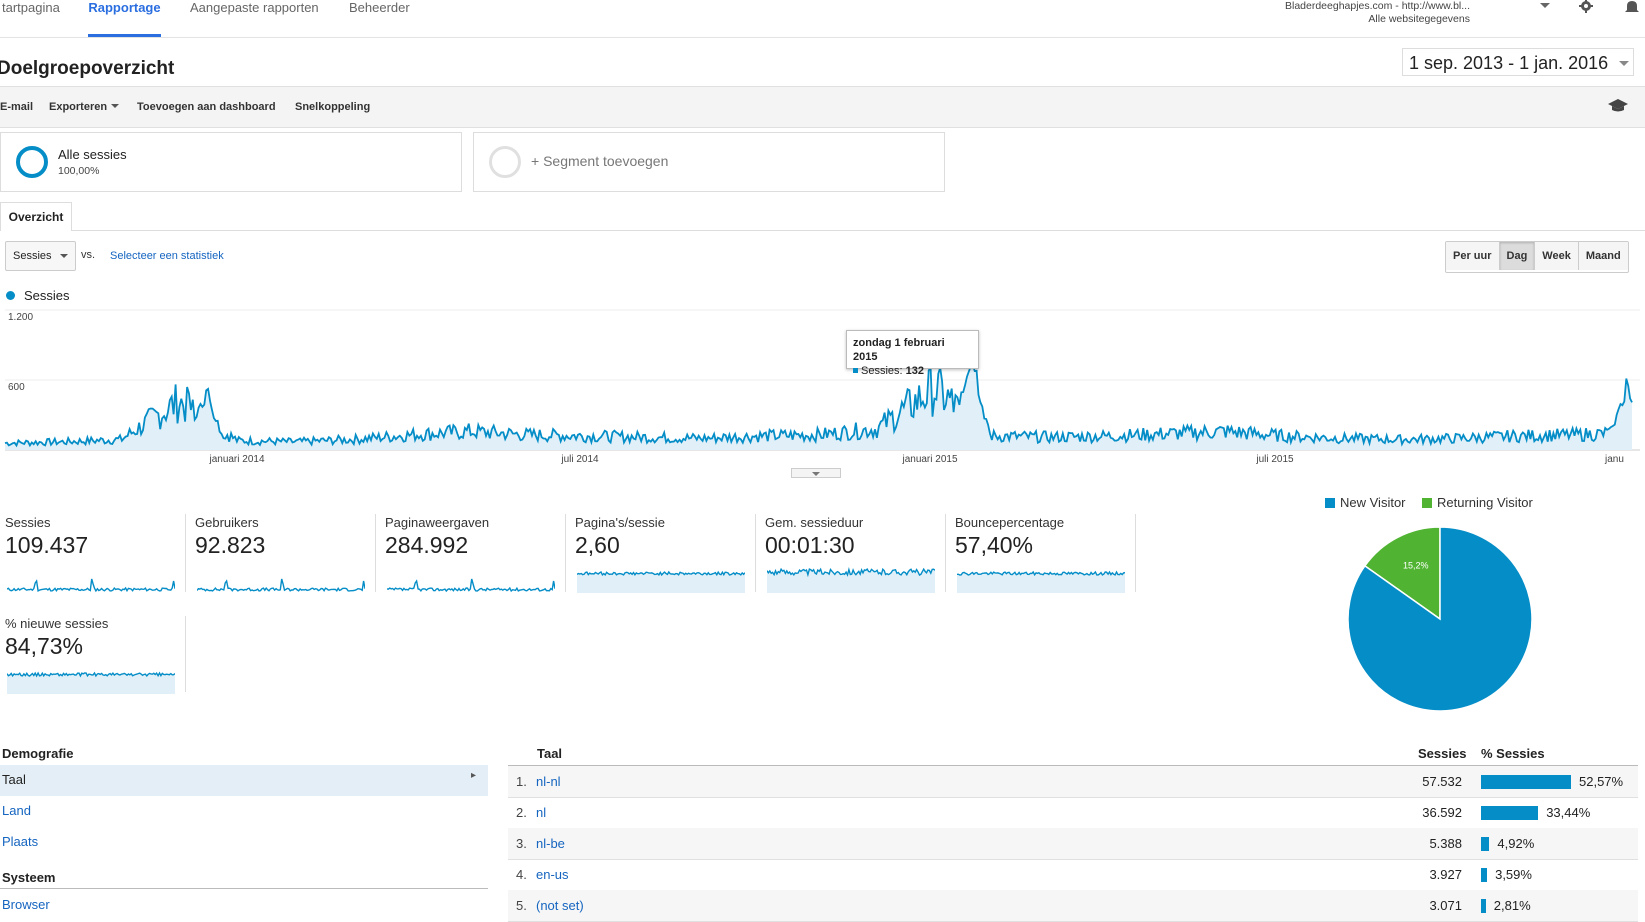  What do you see at coordinates (473, 554) in the screenshot?
I see `metric-card: Paginaweergaven 284.992` at bounding box center [473, 554].